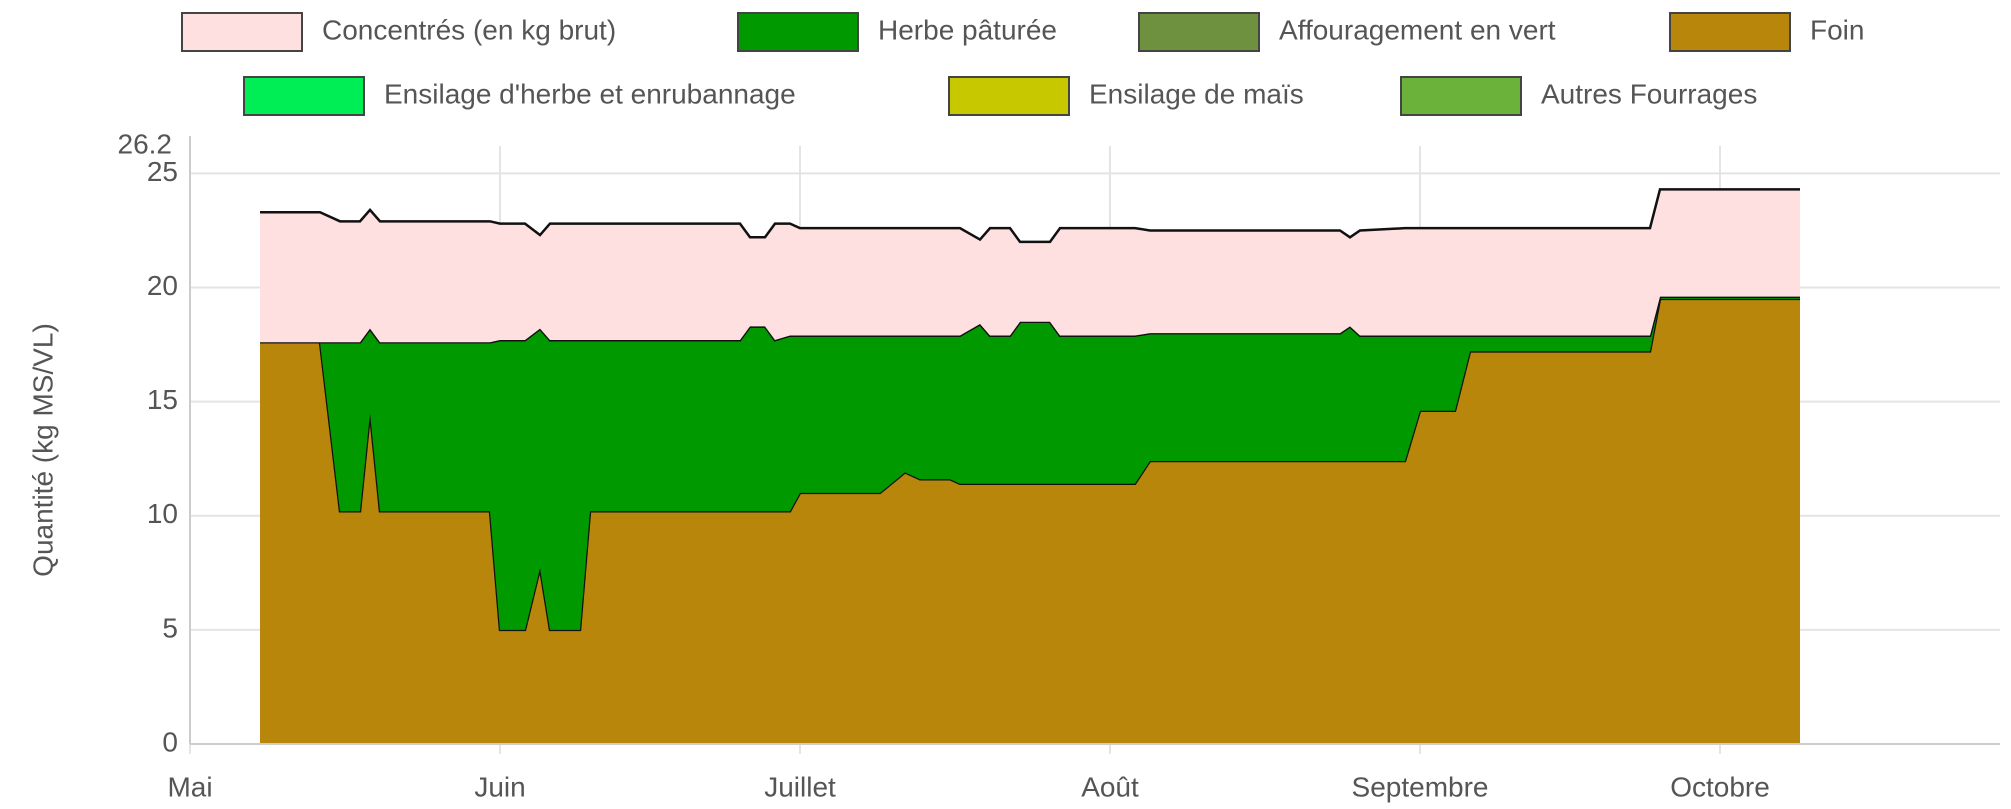 Image resolution: width=2011 pixels, height=809 pixels. I want to click on y-tick-label: 25, so click(162, 171).